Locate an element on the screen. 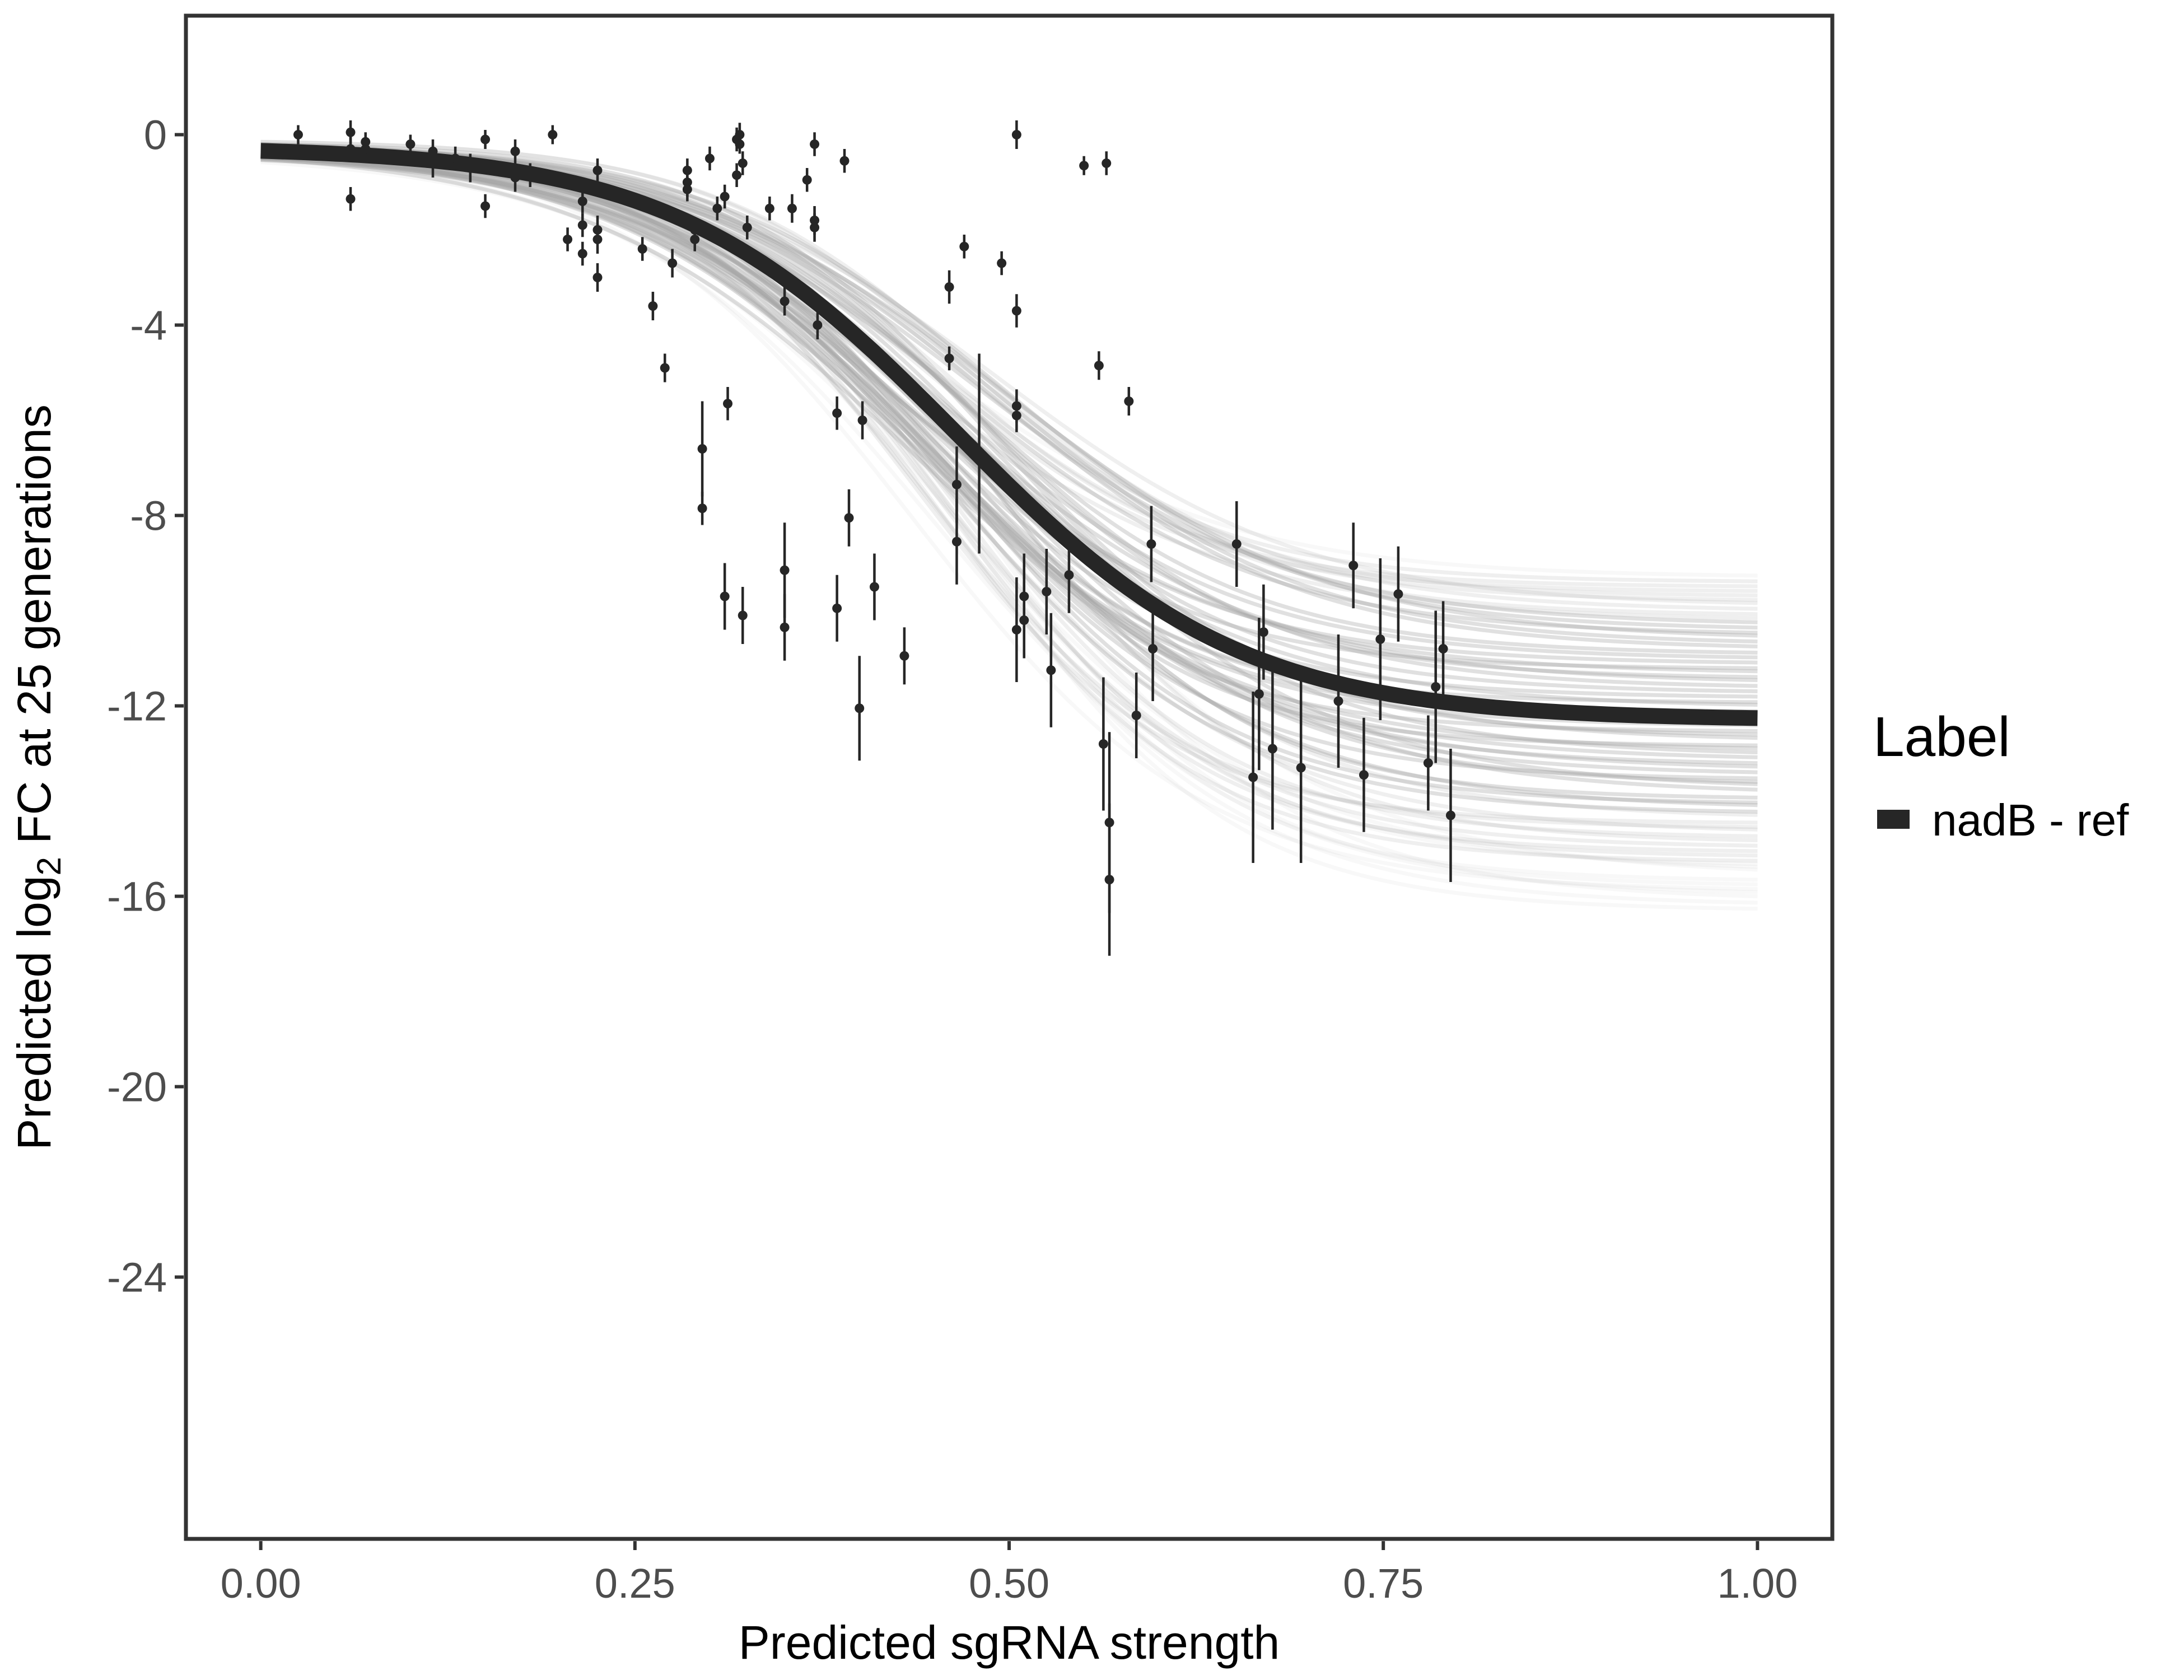 The image size is (2184, 1680). x-tick-label: 0.75 is located at coordinates (1383, 1584).